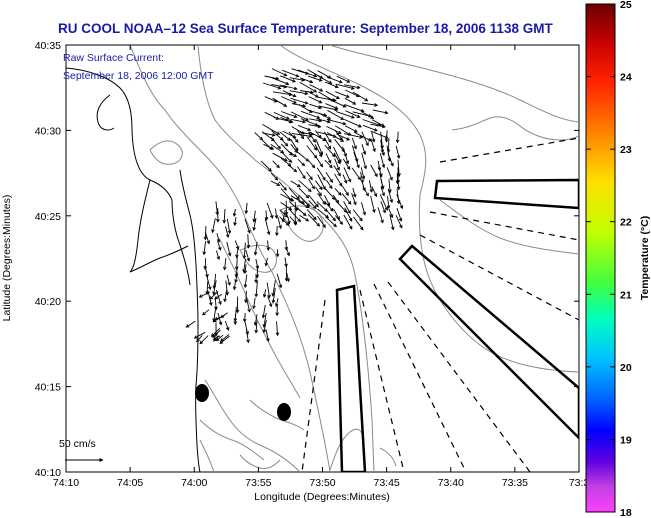 This screenshot has width=651, height=518. I want to click on x-tick-label: 74:00, so click(194, 483).